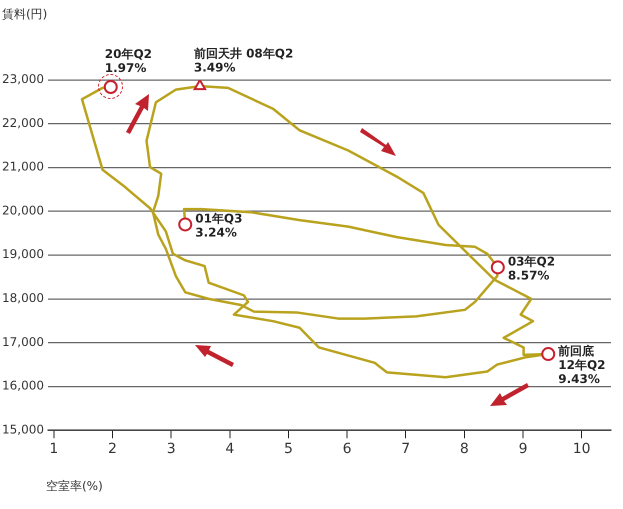  Describe the element at coordinates (23, 254) in the screenshot. I see `y-tick-label: 19,000` at that location.